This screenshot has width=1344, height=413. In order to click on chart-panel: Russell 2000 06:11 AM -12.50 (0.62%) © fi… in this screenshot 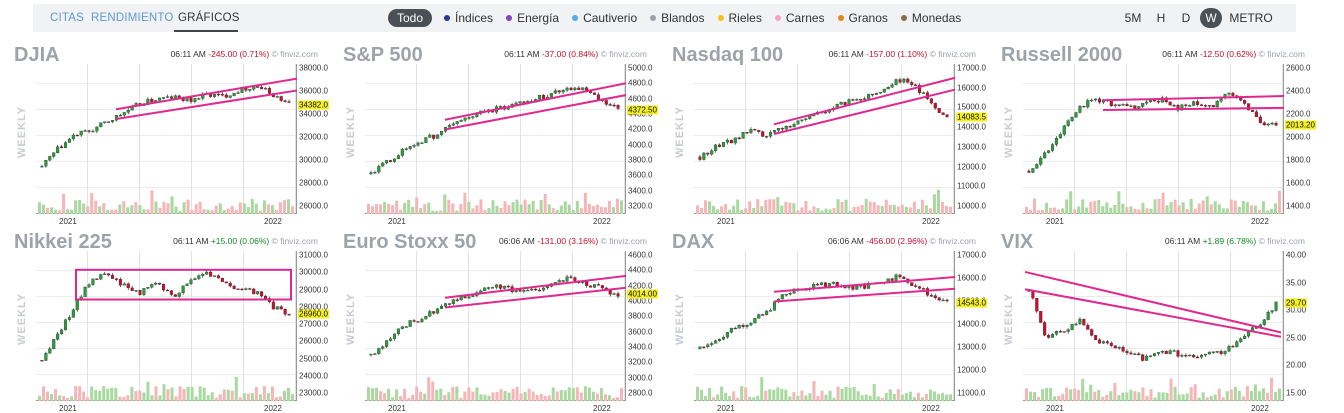, I will do `click(1161, 135)`.